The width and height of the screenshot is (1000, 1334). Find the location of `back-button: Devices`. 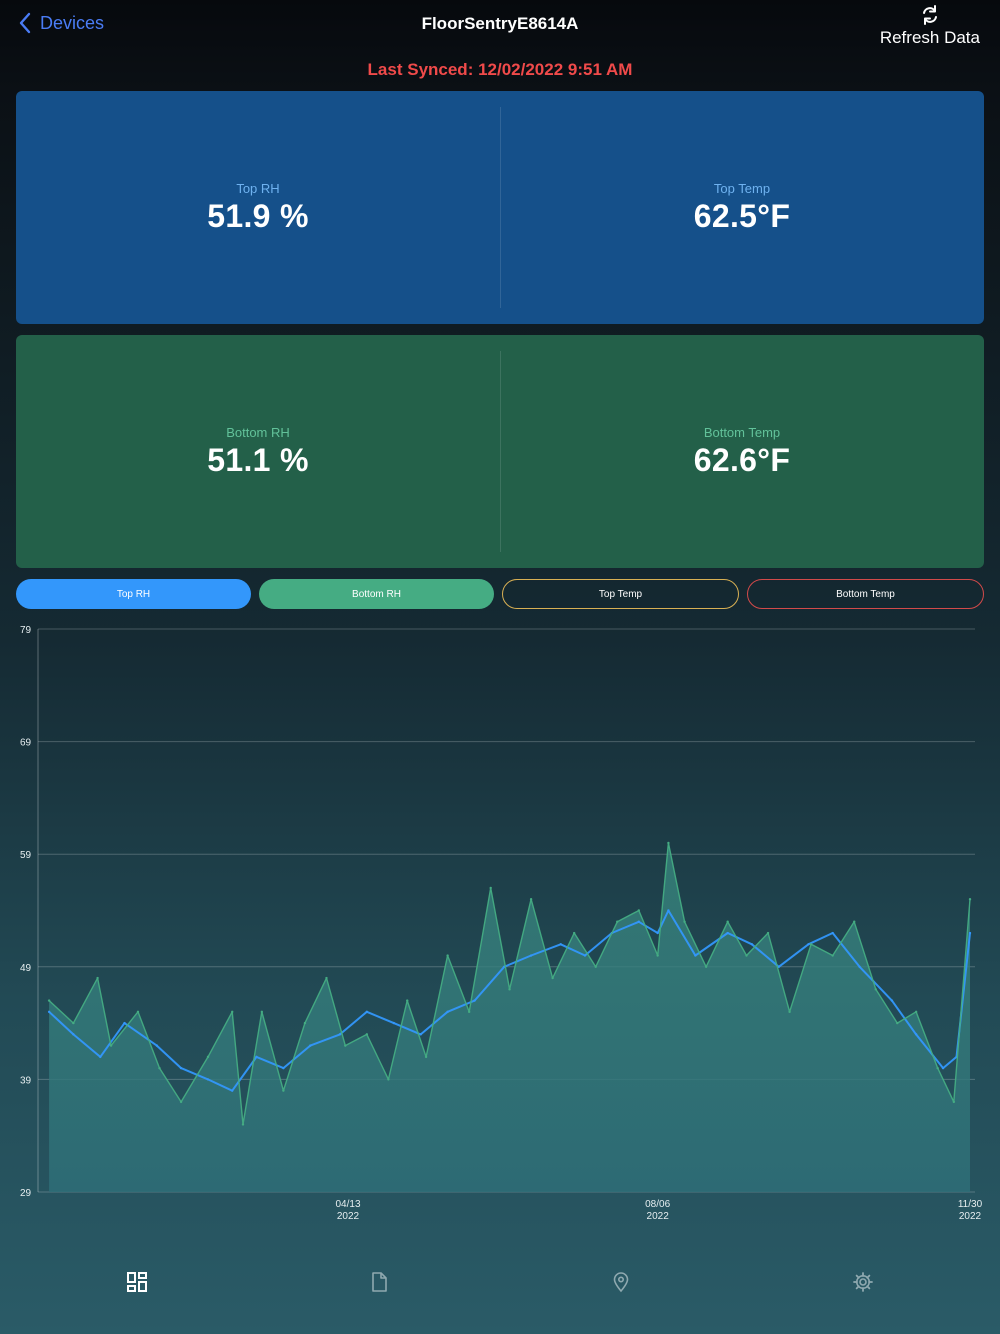

back-button: Devices is located at coordinates (61, 23).